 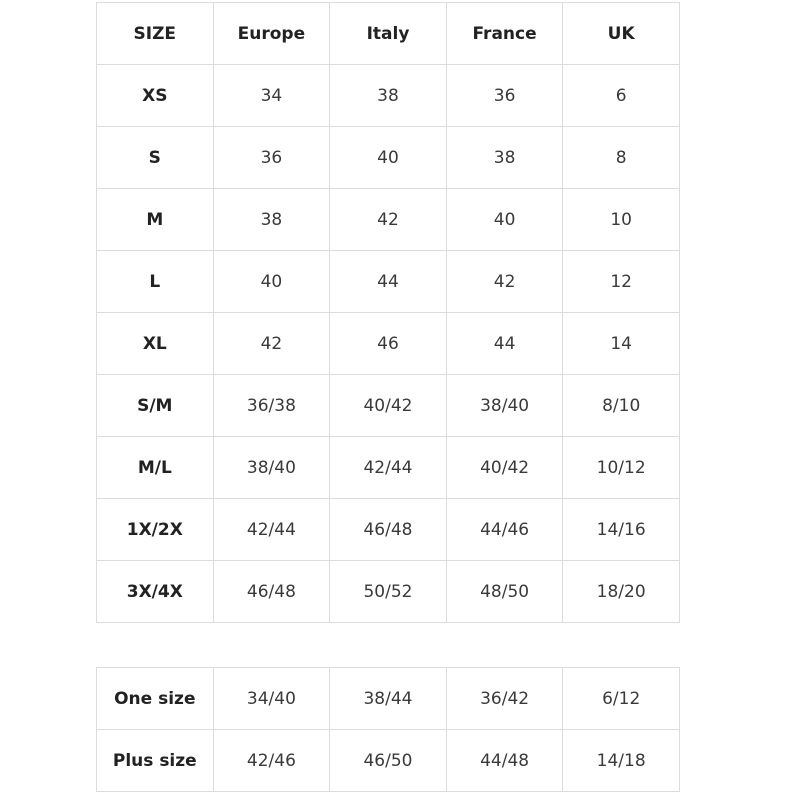 I want to click on table-cell: 12, so click(x=621, y=281).